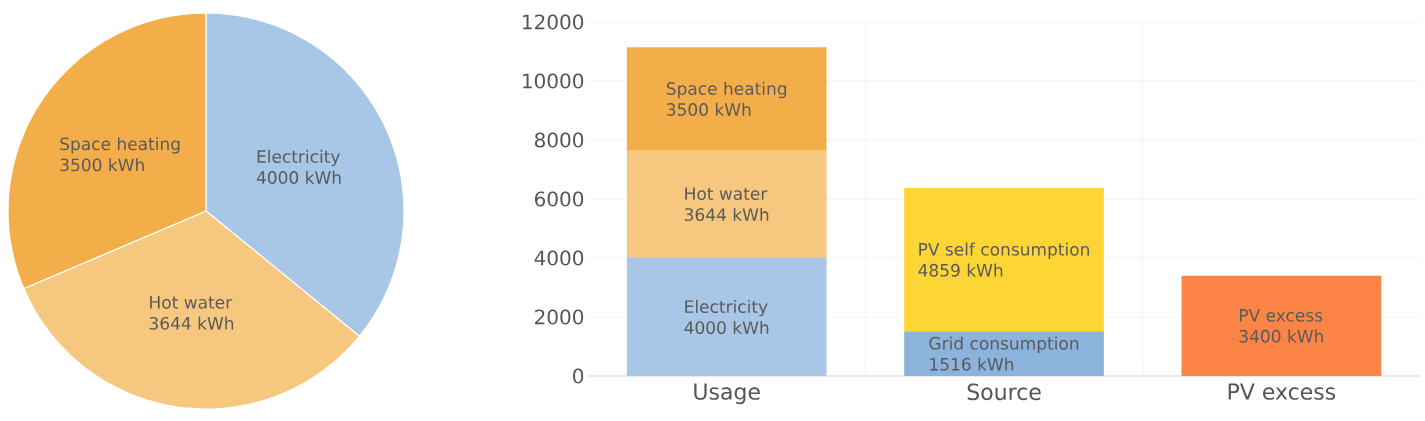  I want to click on series-label: Space heating, so click(726, 90).